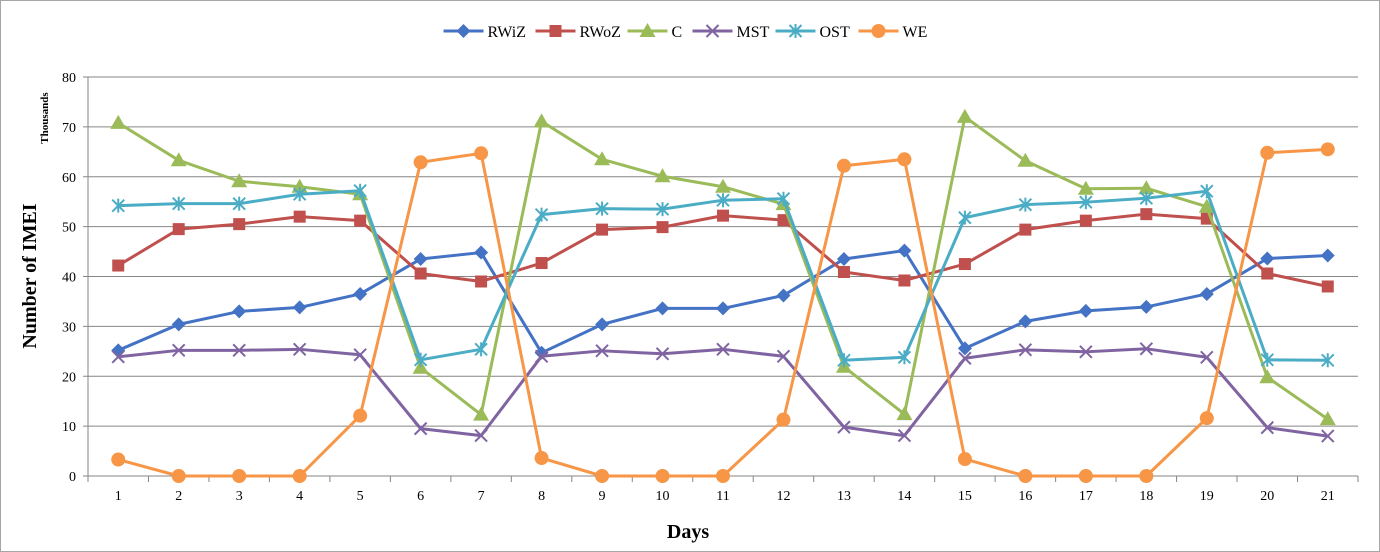 The image size is (1380, 552). Describe the element at coordinates (481, 496) in the screenshot. I see `x-tick-label: 7` at that location.